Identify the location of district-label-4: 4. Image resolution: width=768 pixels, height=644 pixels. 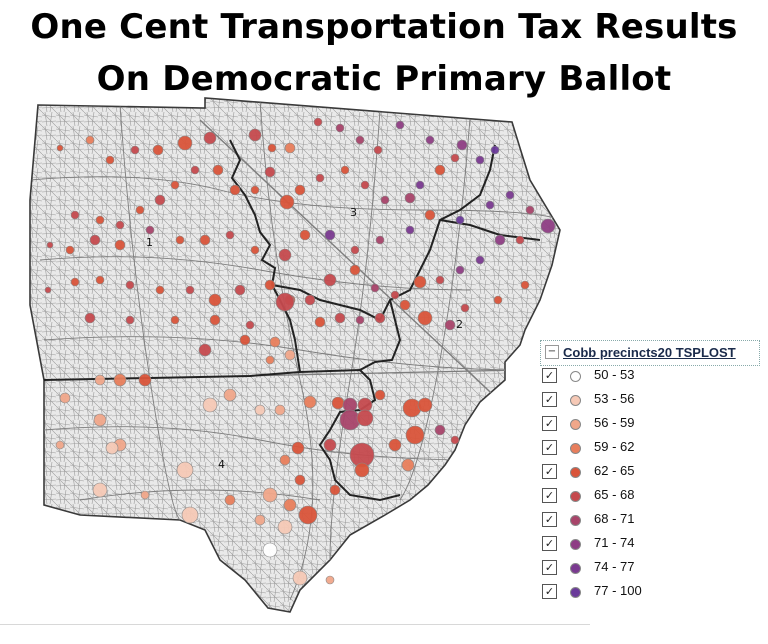
(221, 464).